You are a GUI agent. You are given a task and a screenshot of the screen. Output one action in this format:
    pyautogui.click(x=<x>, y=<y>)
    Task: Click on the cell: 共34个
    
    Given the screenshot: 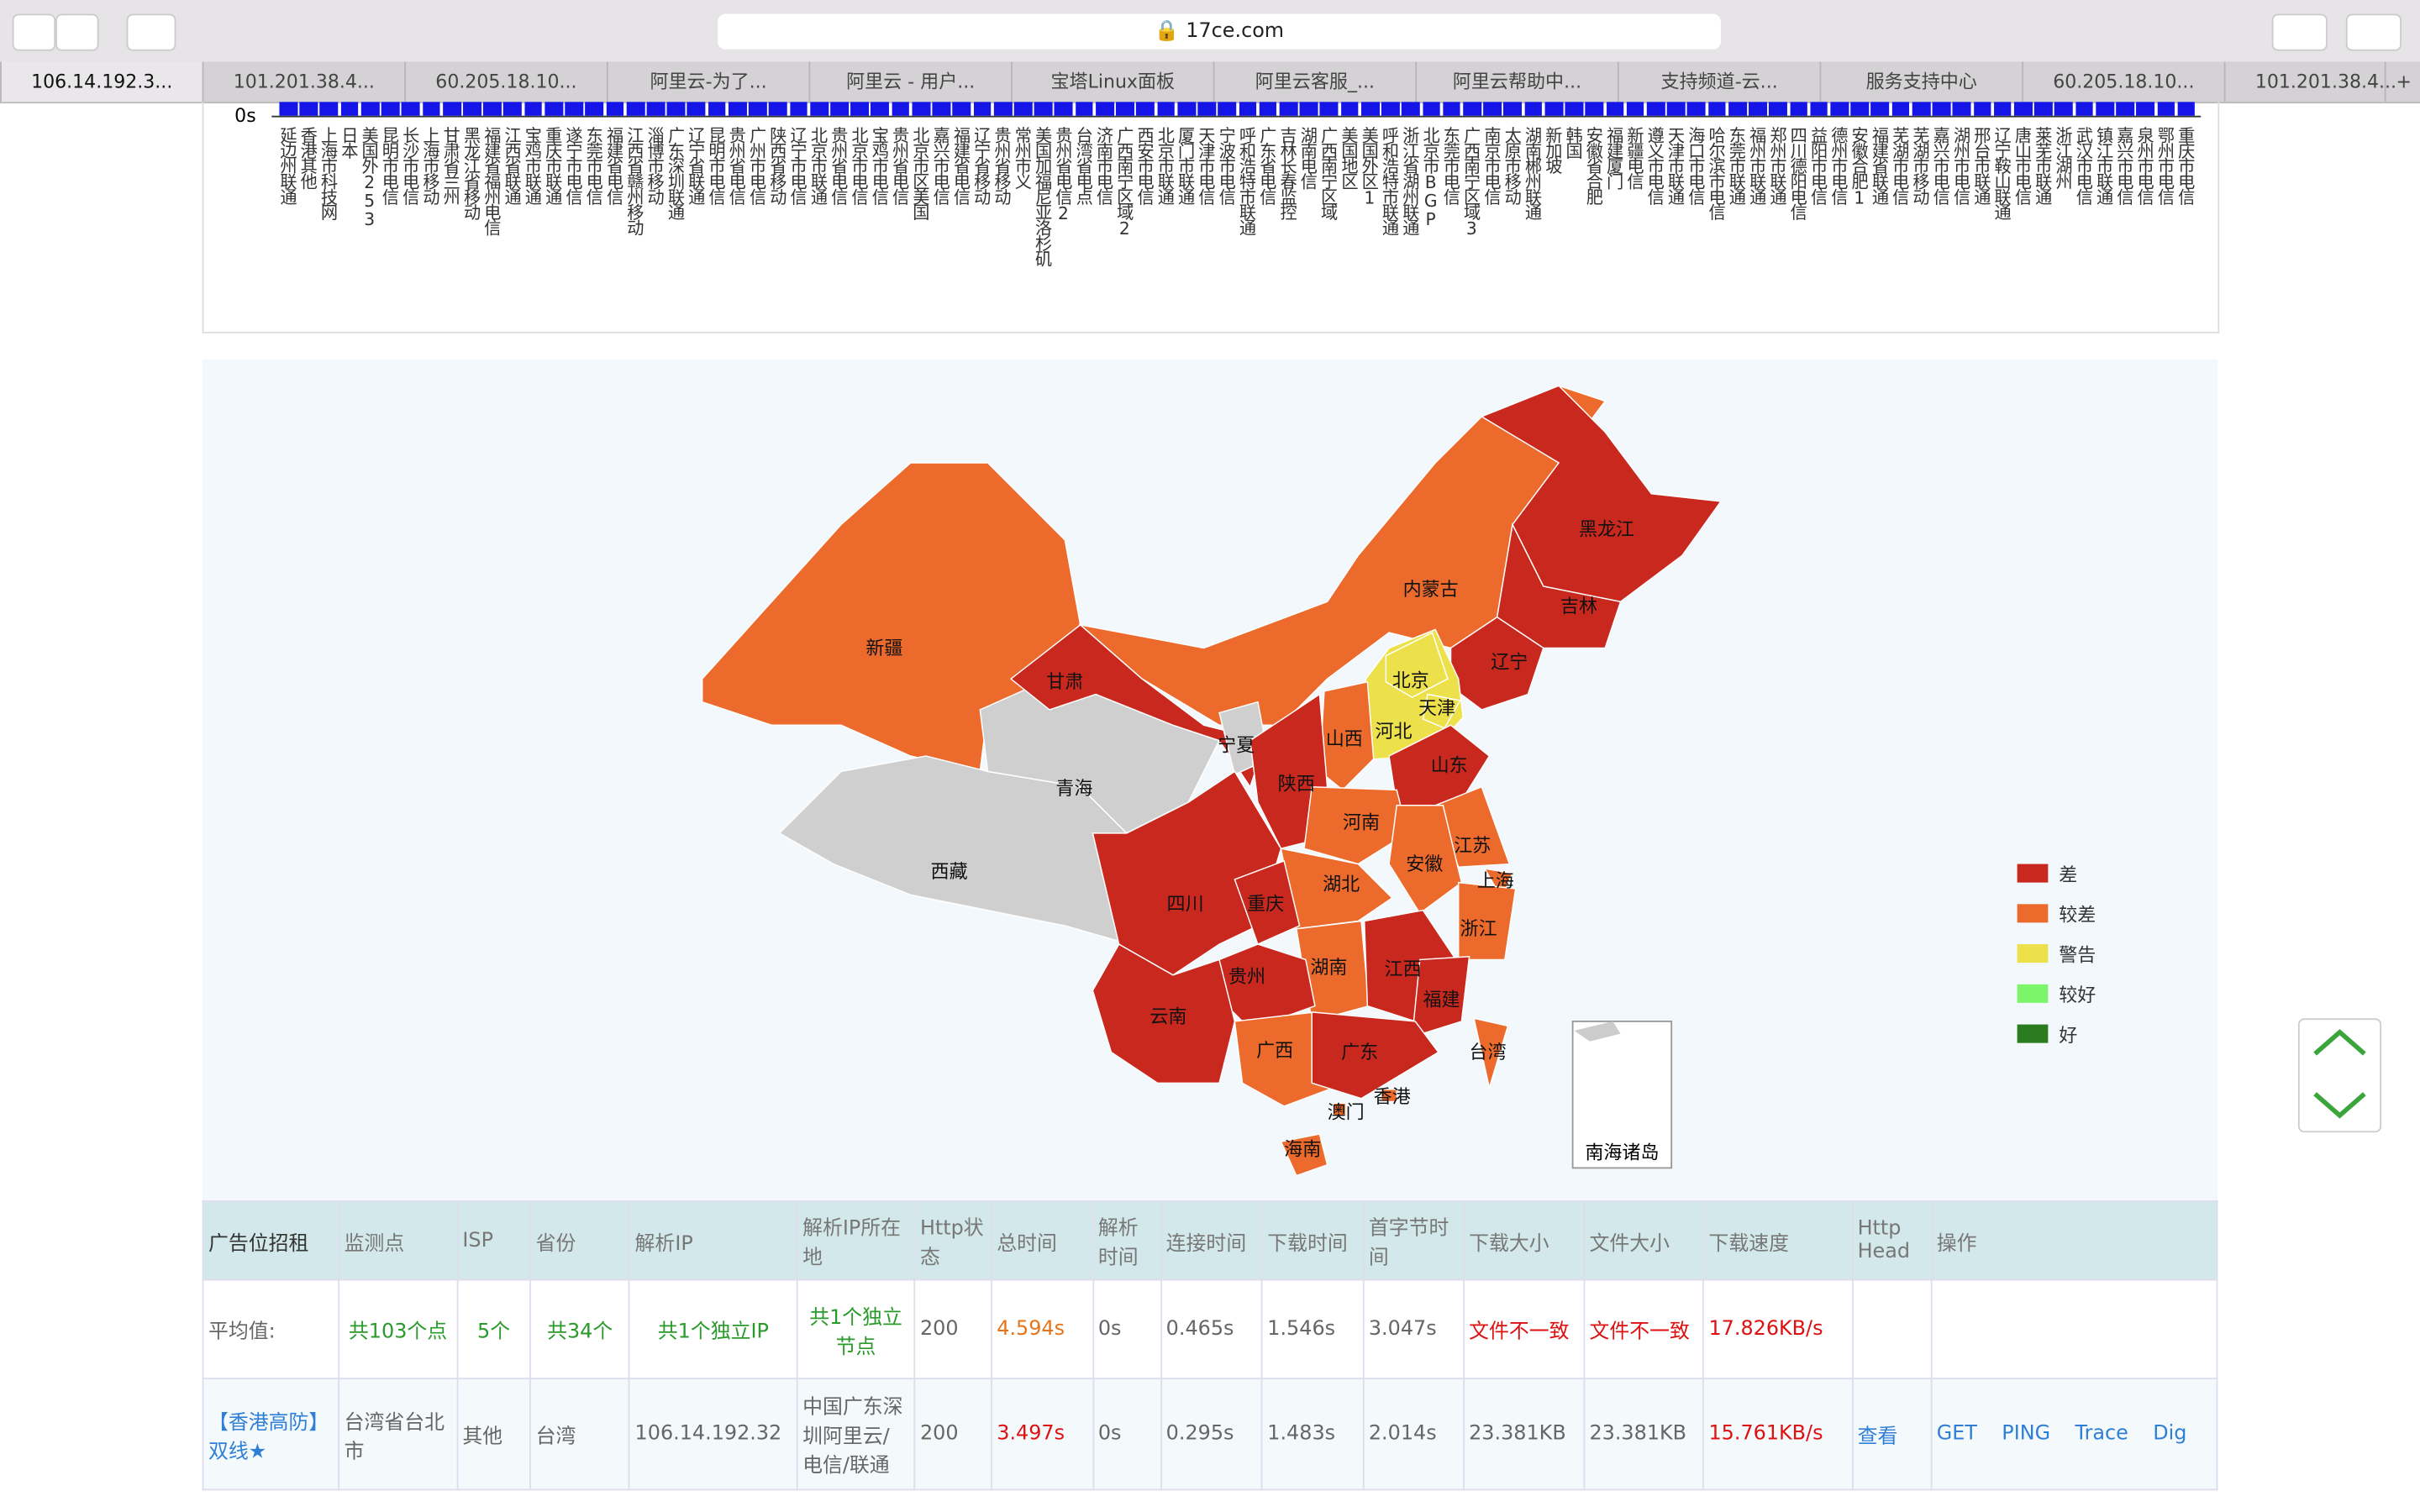 What is the action you would take?
    pyautogui.click(x=580, y=1329)
    